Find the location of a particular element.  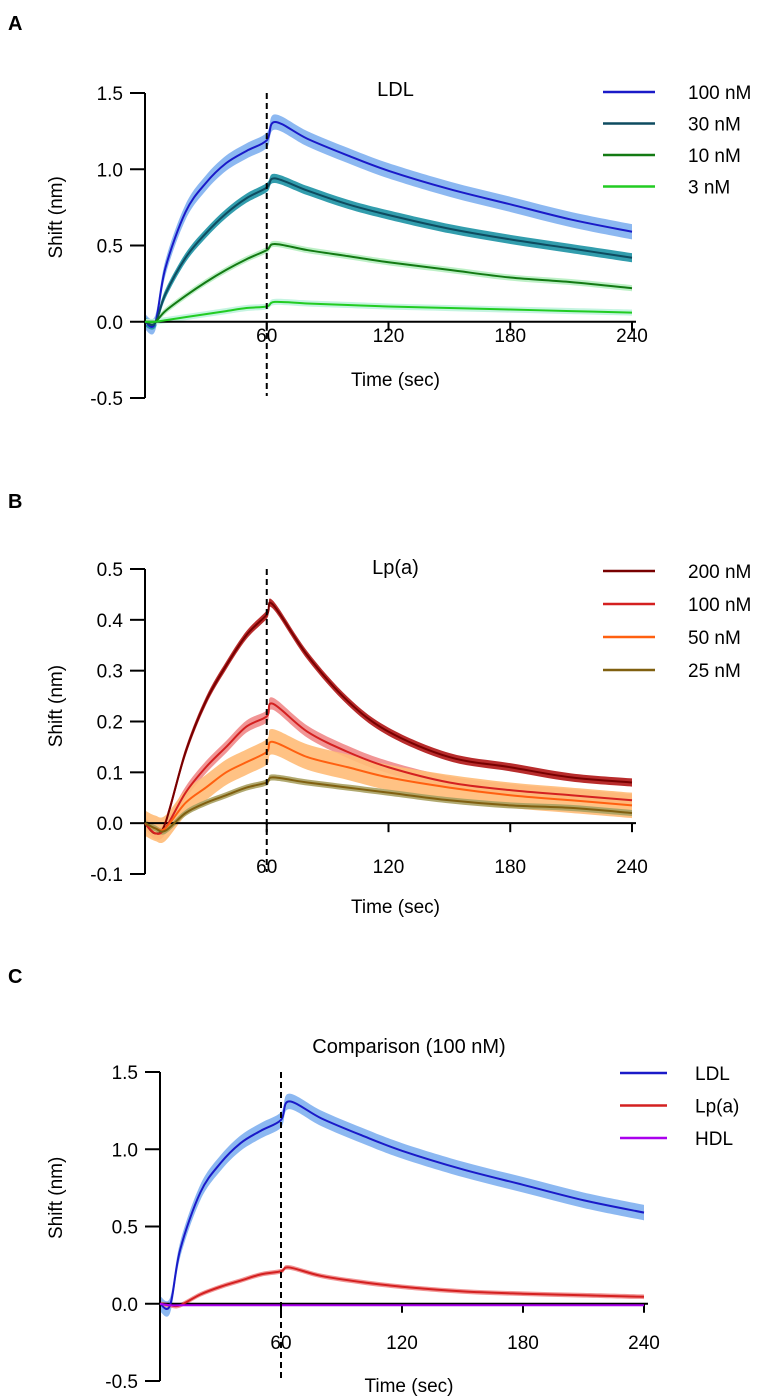

legend-label: 200 nM is located at coordinates (719, 572).